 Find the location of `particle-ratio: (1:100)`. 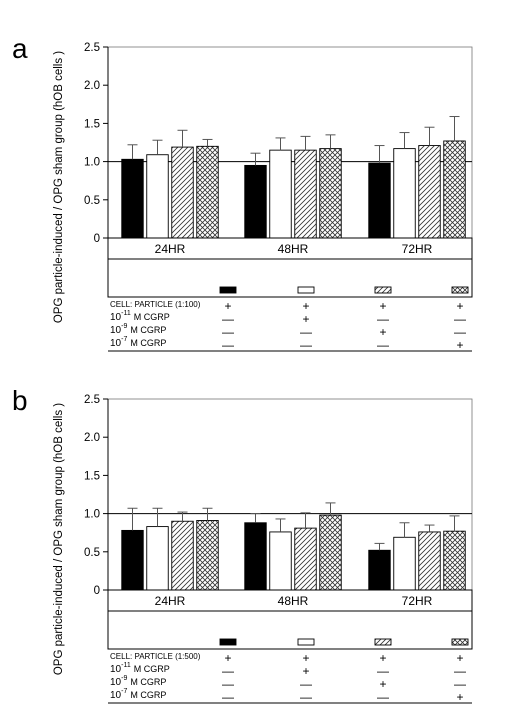

particle-ratio: (1:100) is located at coordinates (188, 304).